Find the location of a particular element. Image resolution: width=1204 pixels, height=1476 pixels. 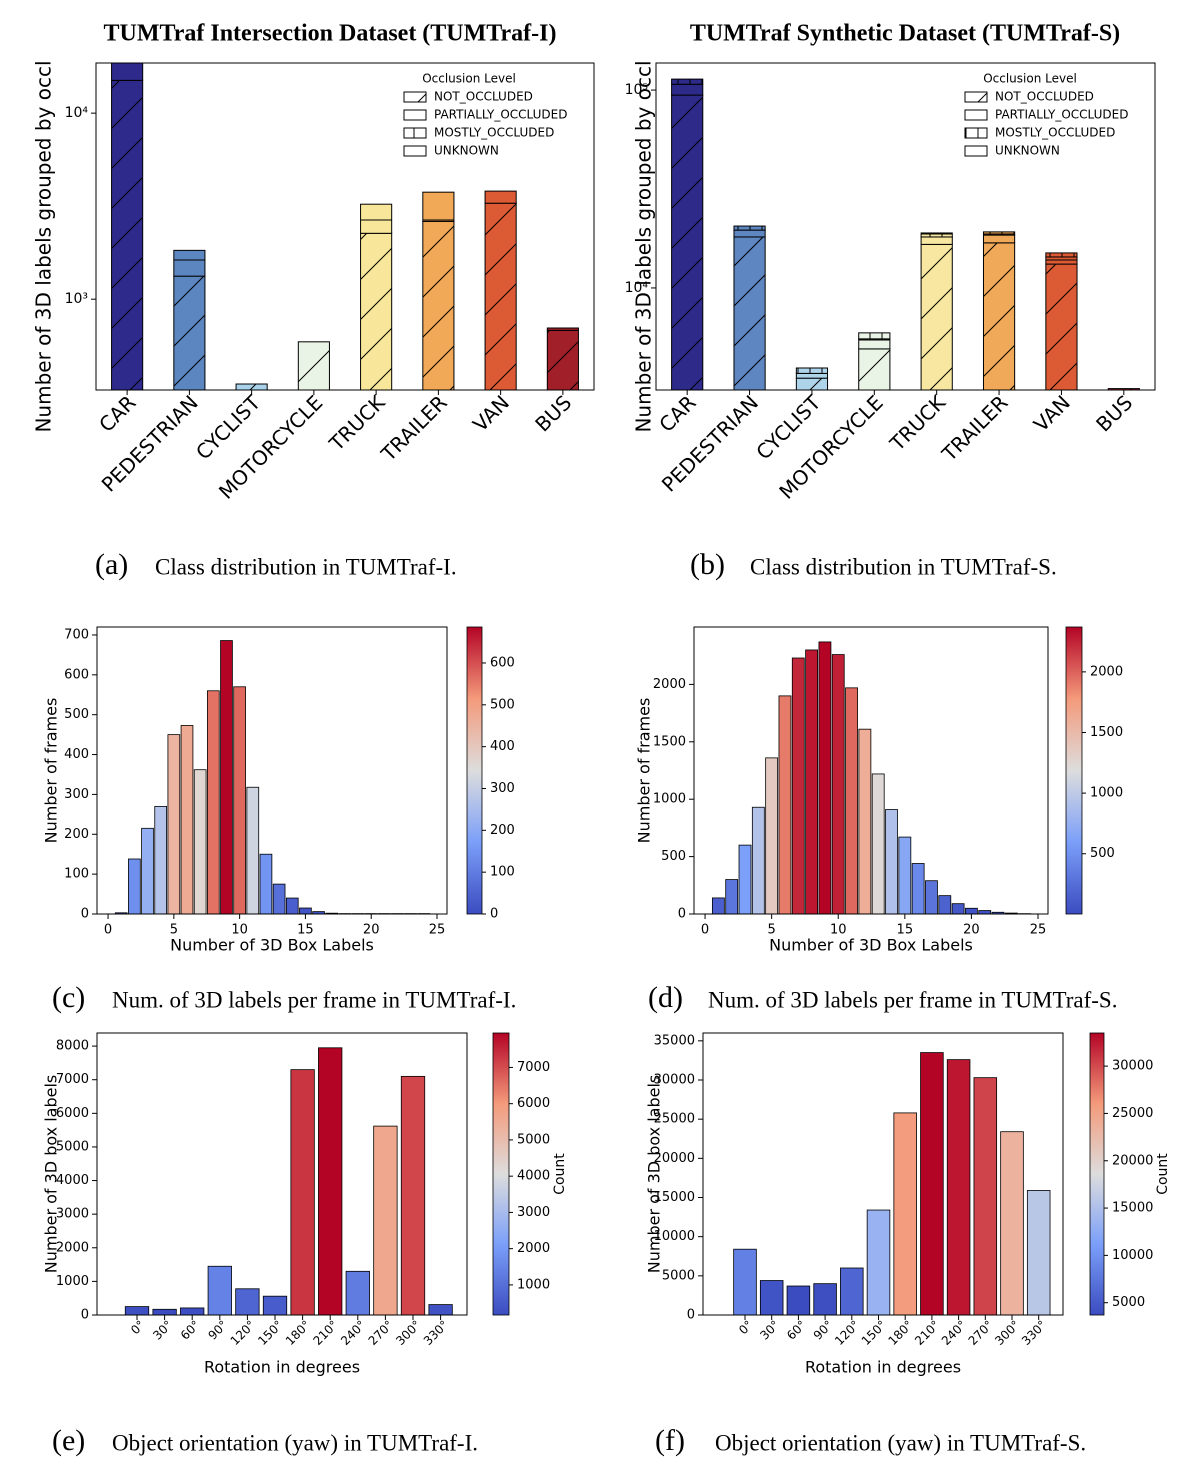

colorbar-tick-label: 0 is located at coordinates (494, 914).